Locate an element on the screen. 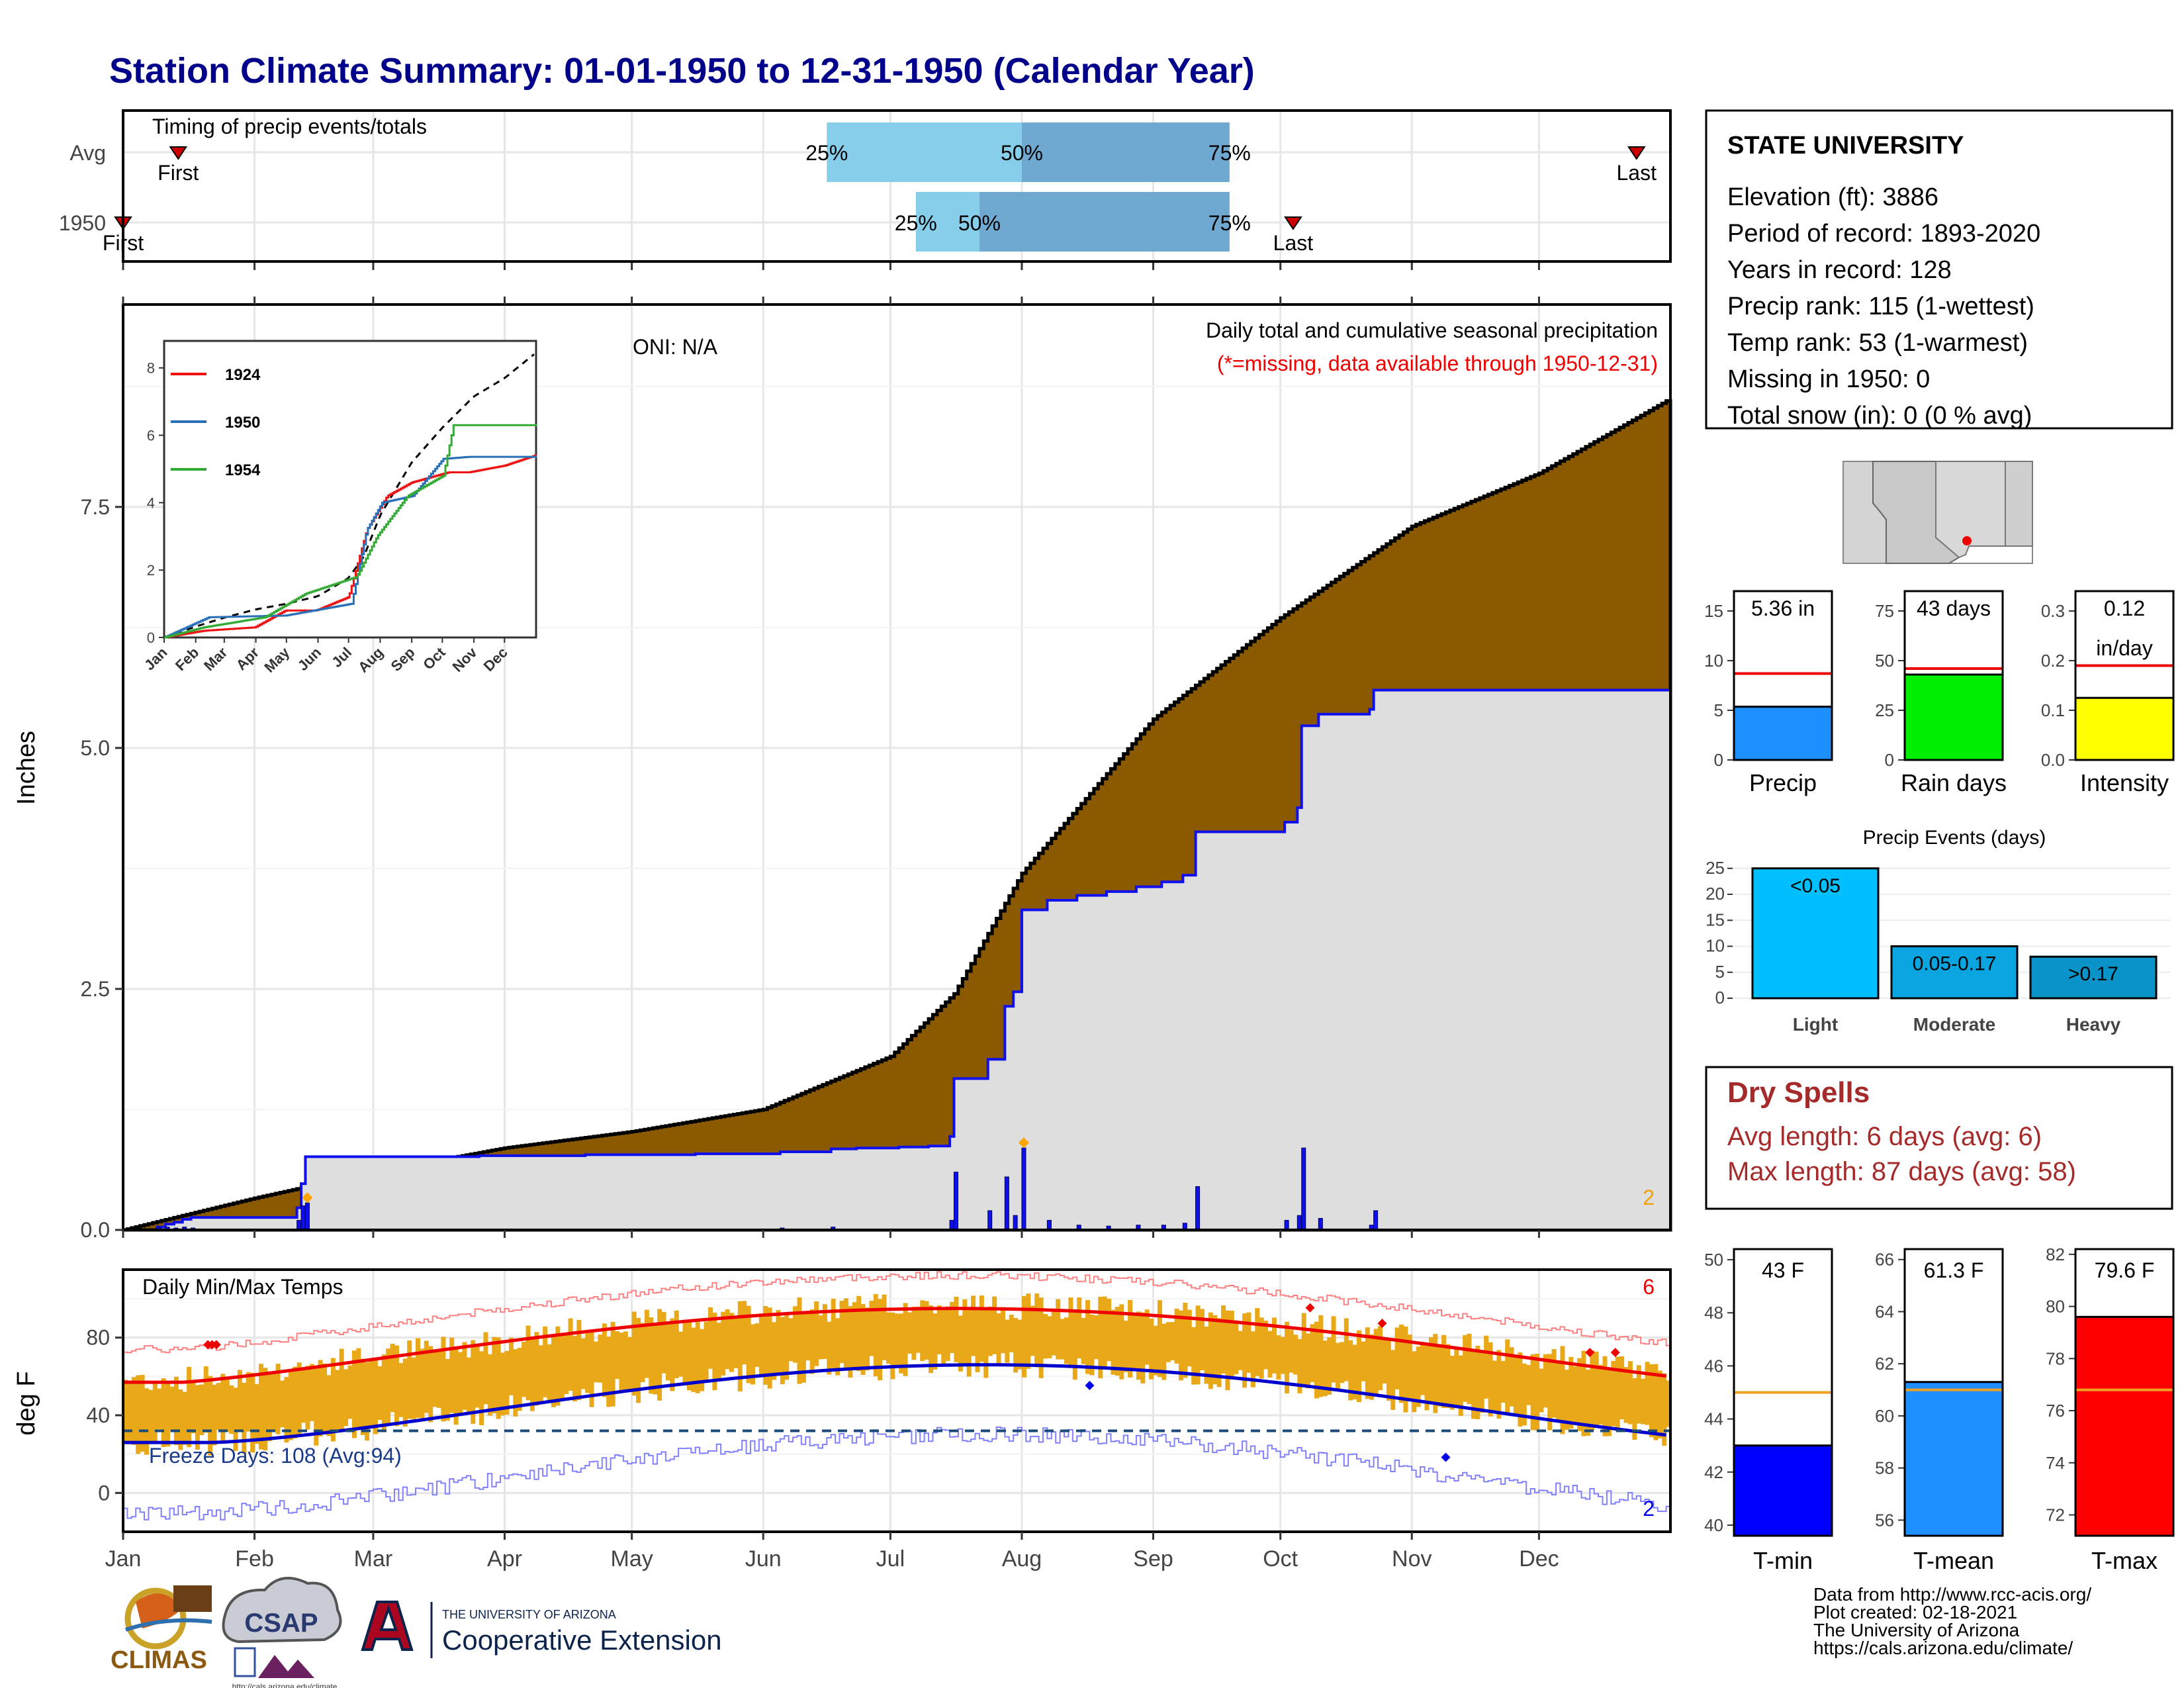 Image resolution: width=2184 pixels, height=1688 pixels. record-low-marker is located at coordinates (1446, 1457).